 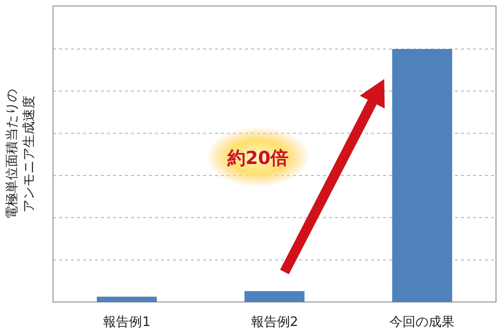 What do you see at coordinates (422, 322) in the screenshot?
I see `x-tick-label: 今回の成果` at bounding box center [422, 322].